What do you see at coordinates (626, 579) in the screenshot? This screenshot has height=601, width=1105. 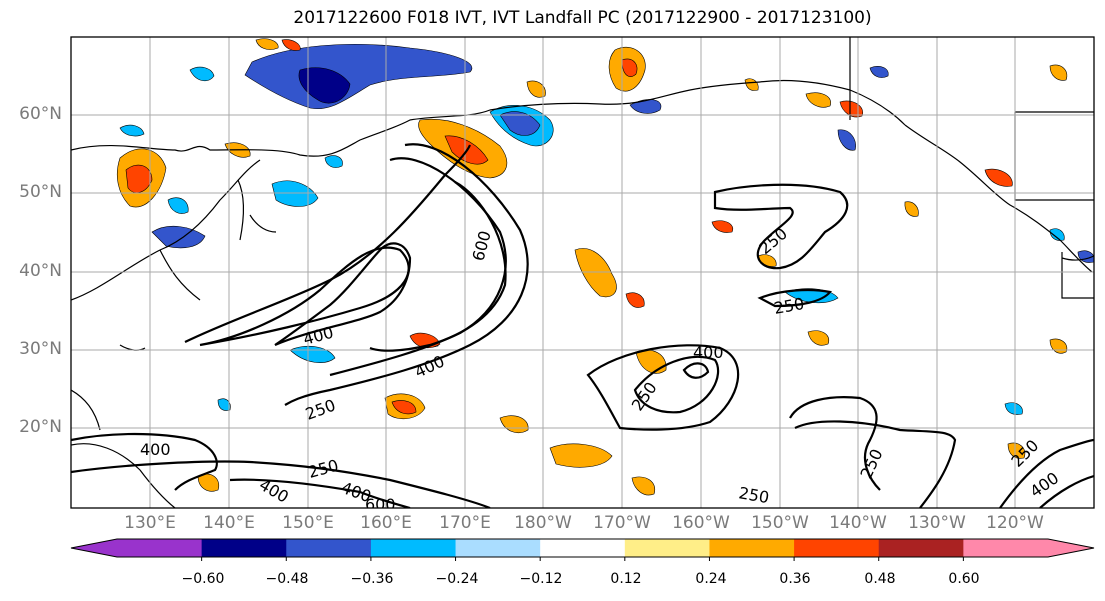 I see `colorbar-tick-label: 0.12` at bounding box center [626, 579].